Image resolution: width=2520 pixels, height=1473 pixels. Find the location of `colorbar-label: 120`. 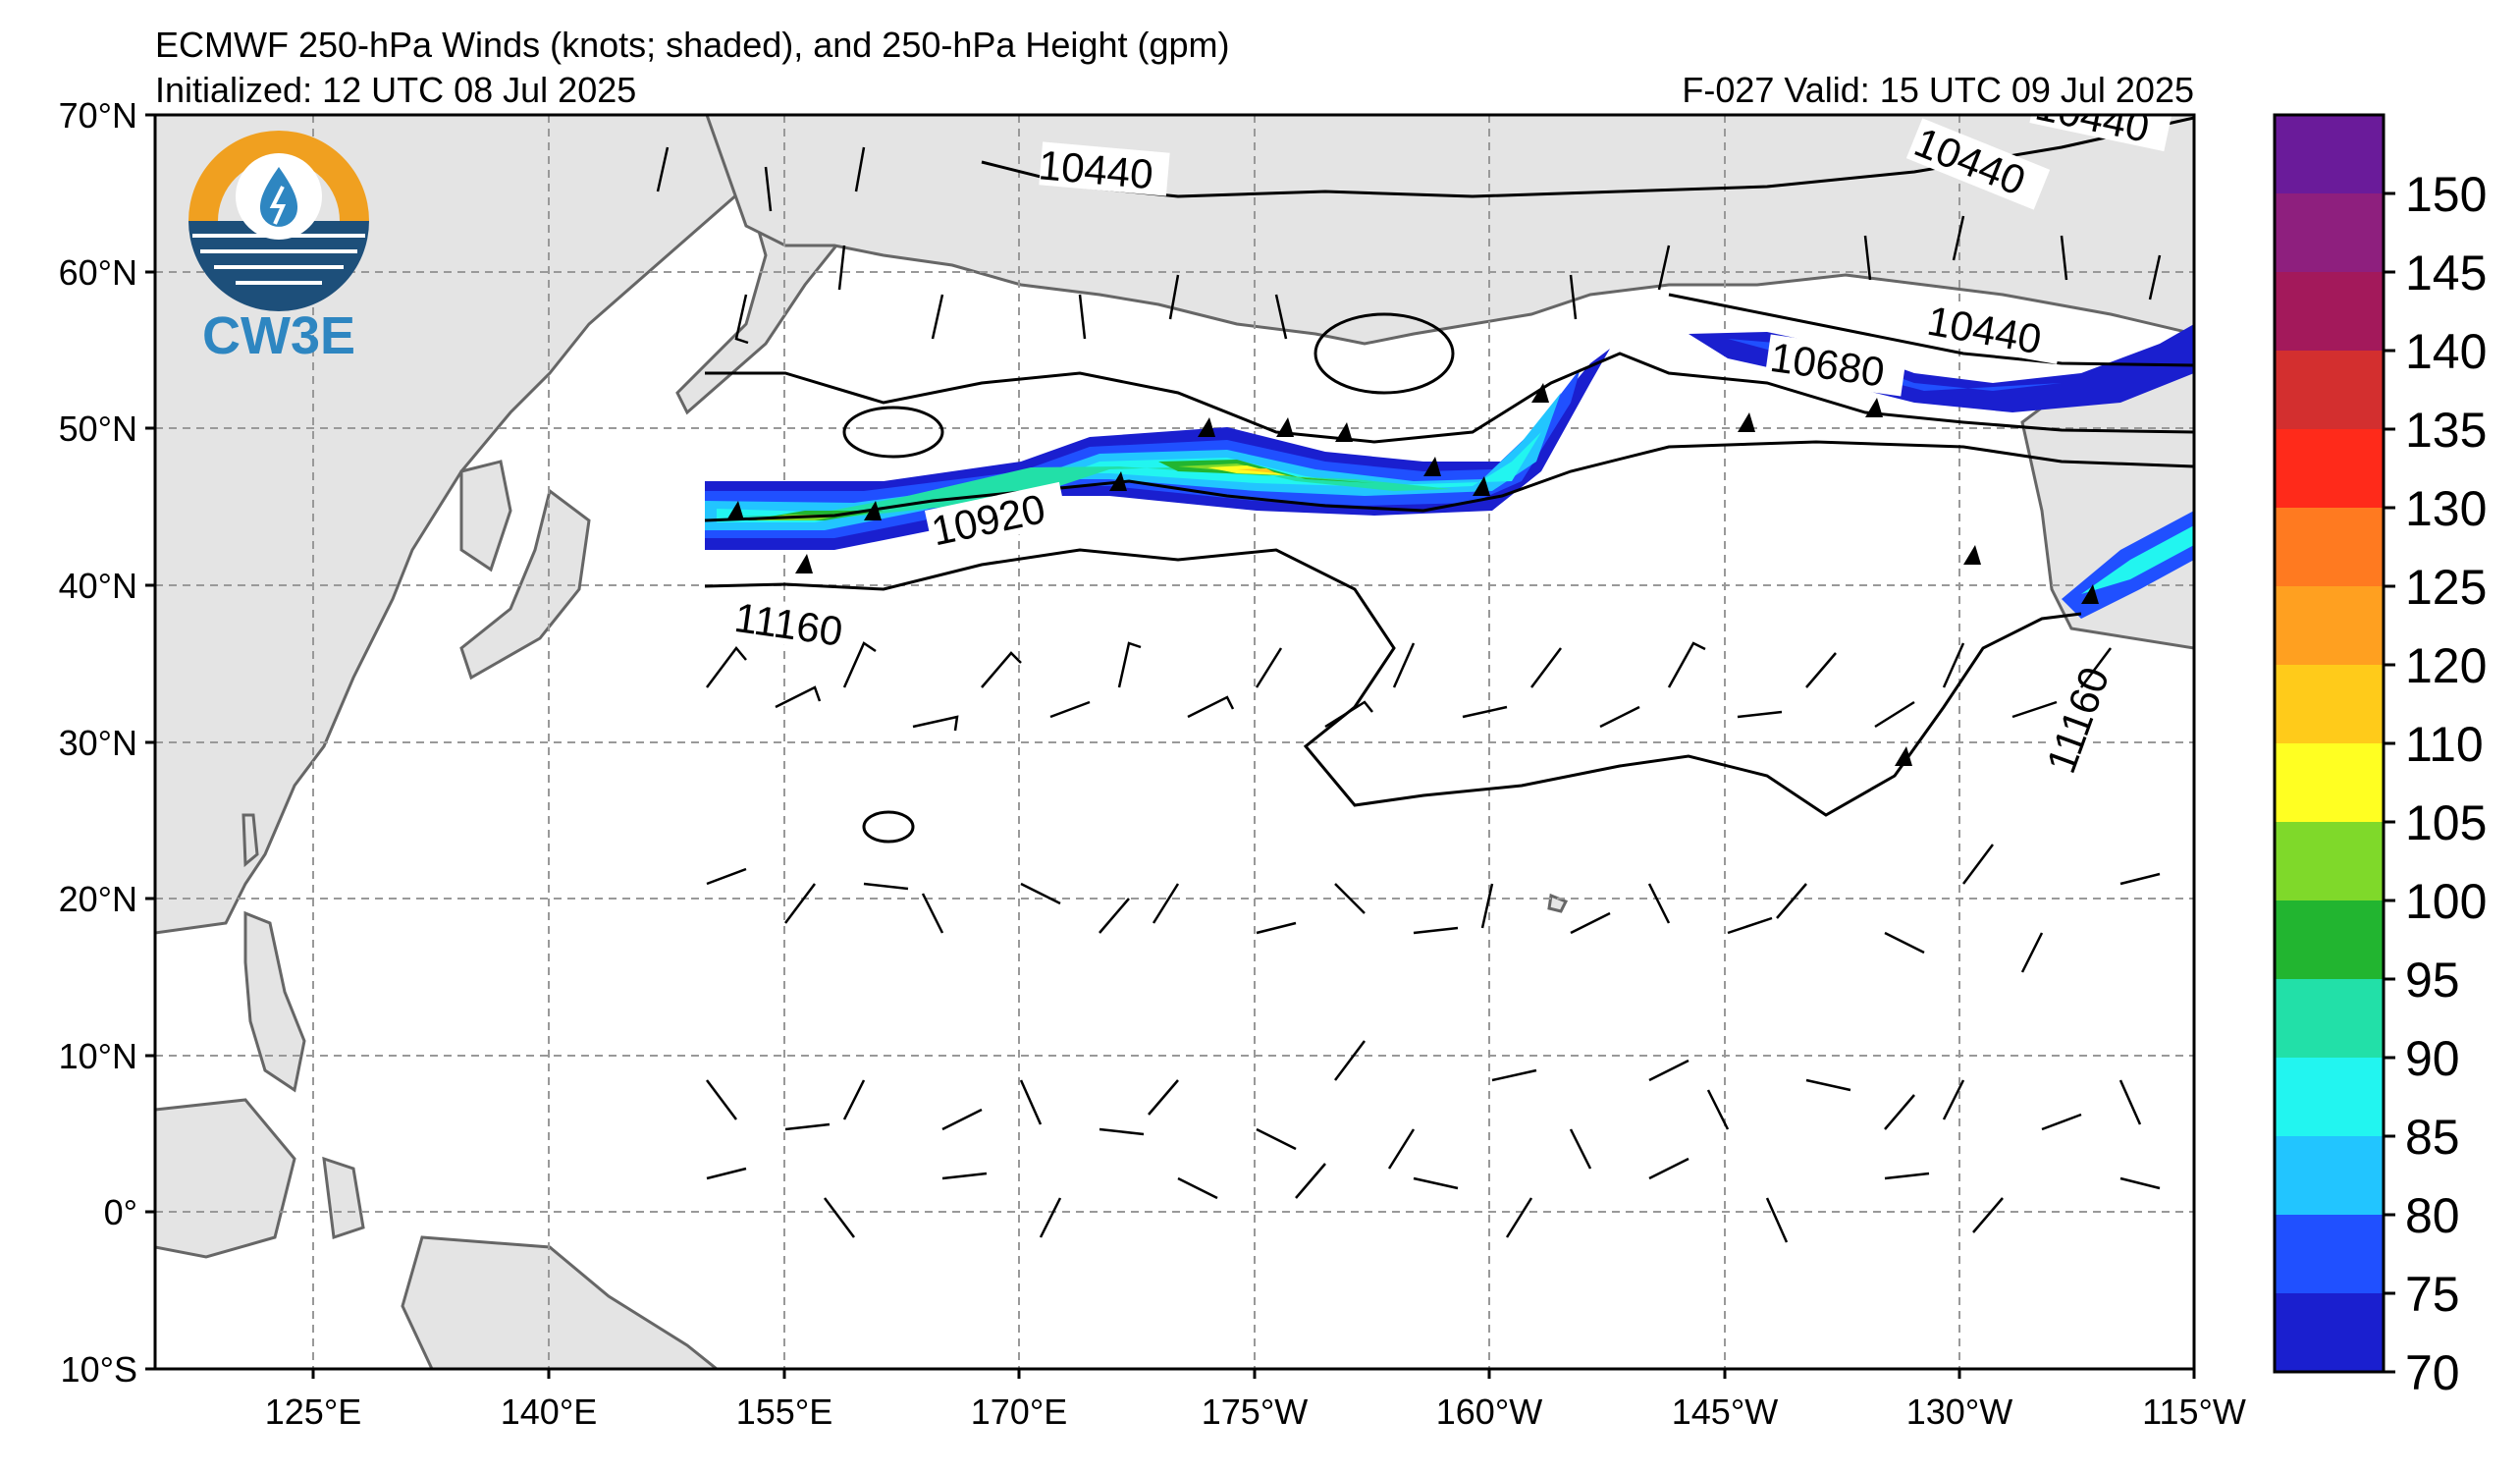

colorbar-label: 120 is located at coordinates (2446, 665).